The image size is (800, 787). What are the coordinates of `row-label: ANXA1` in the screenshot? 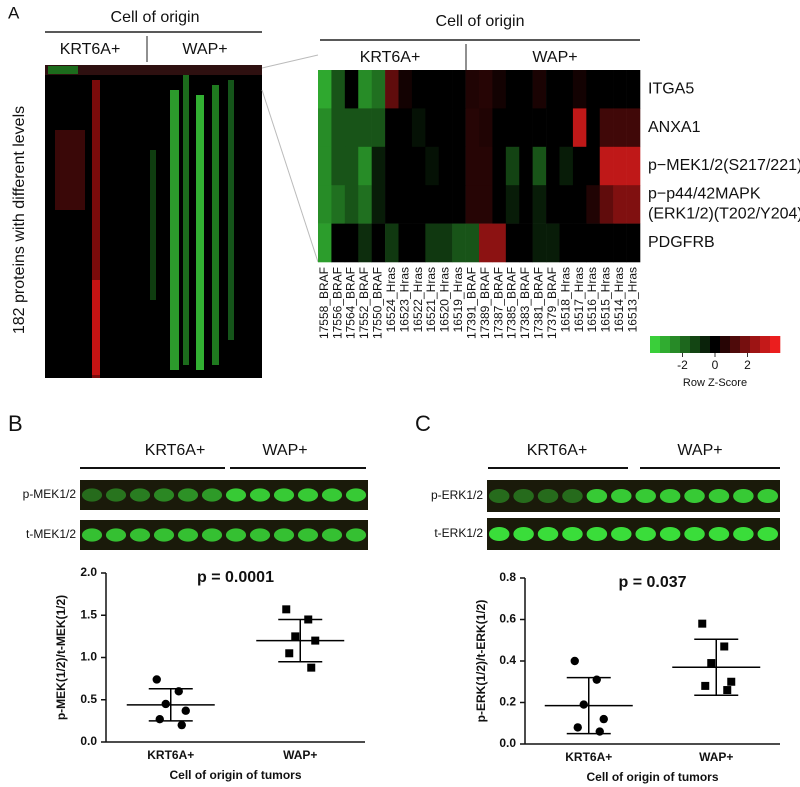 It's located at (674, 127).